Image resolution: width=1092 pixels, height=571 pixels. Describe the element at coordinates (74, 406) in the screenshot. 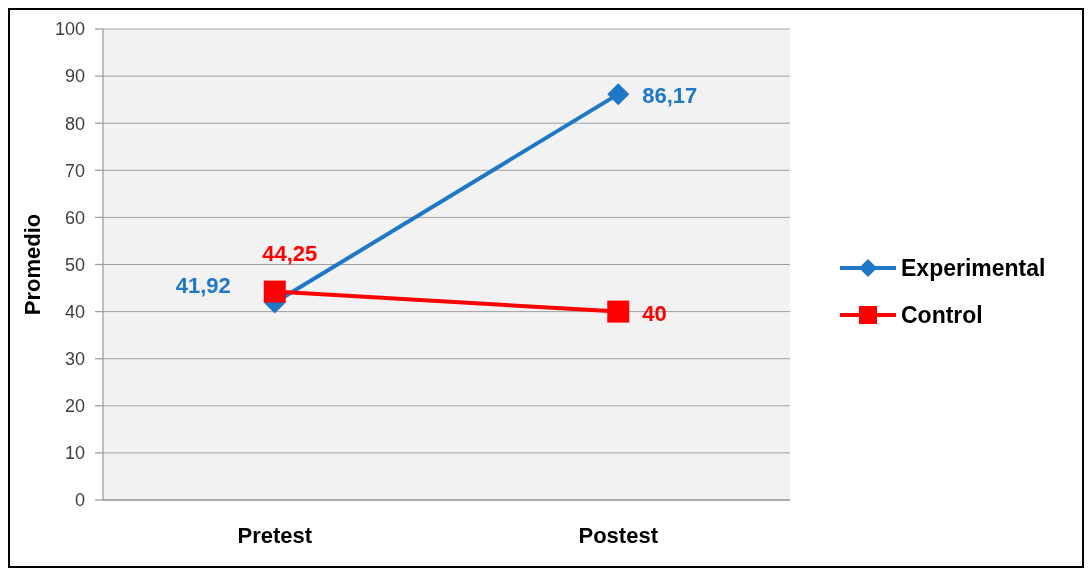

I see `y-tick-label: 20` at that location.